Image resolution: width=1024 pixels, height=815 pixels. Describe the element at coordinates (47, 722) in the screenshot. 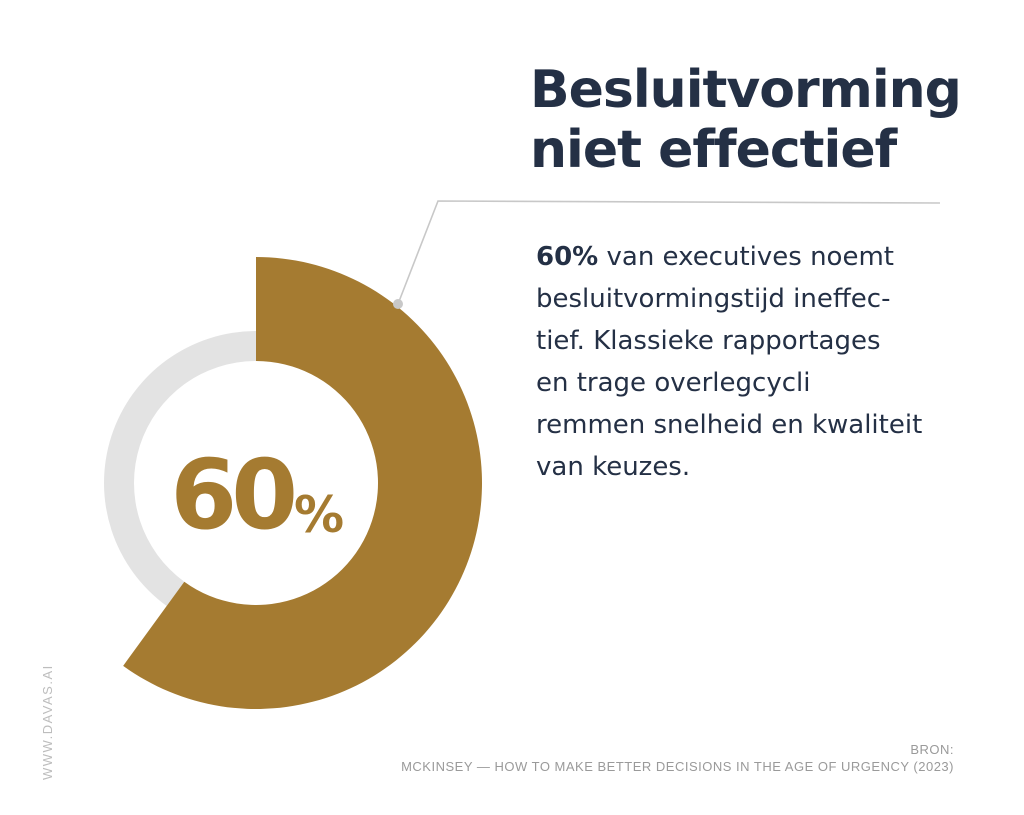

I see `website-watermark: WWW.DAVAS.AI` at that location.